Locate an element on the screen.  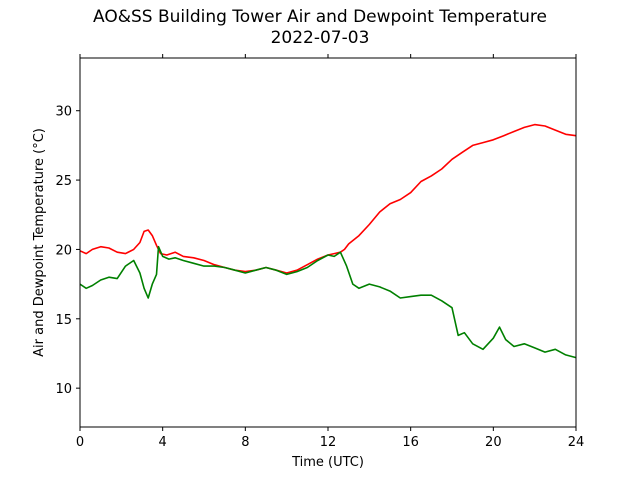
y-tick-label: 30 is located at coordinates (63, 112).